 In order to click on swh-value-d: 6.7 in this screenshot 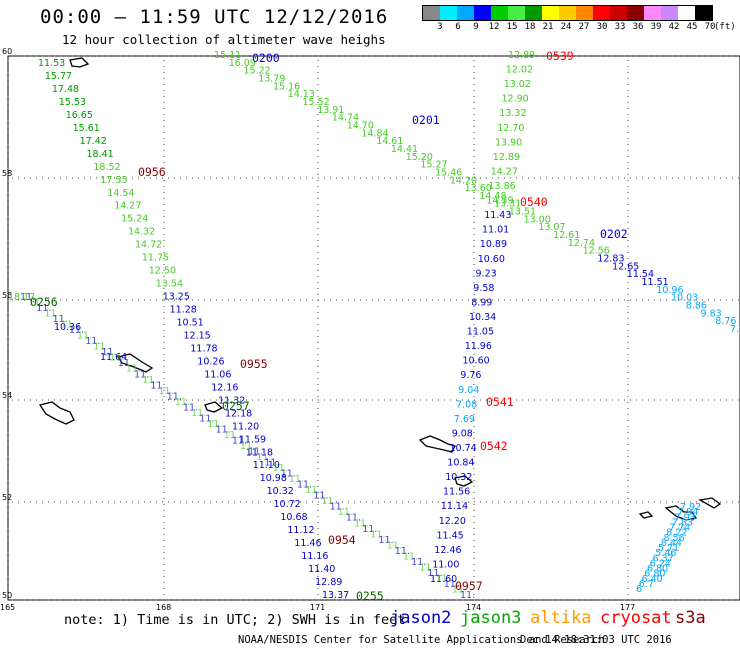, I will do `click(646, 584)`.